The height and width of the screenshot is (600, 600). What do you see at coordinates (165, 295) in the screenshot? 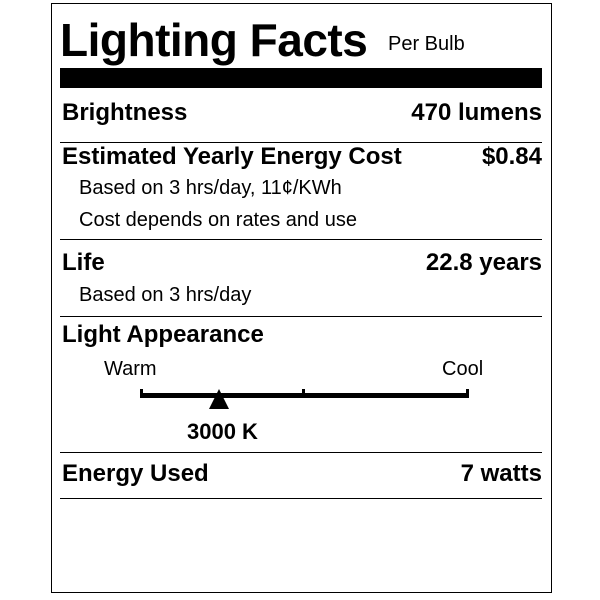
I see `life-note: Based on 3 hrs/day` at bounding box center [165, 295].